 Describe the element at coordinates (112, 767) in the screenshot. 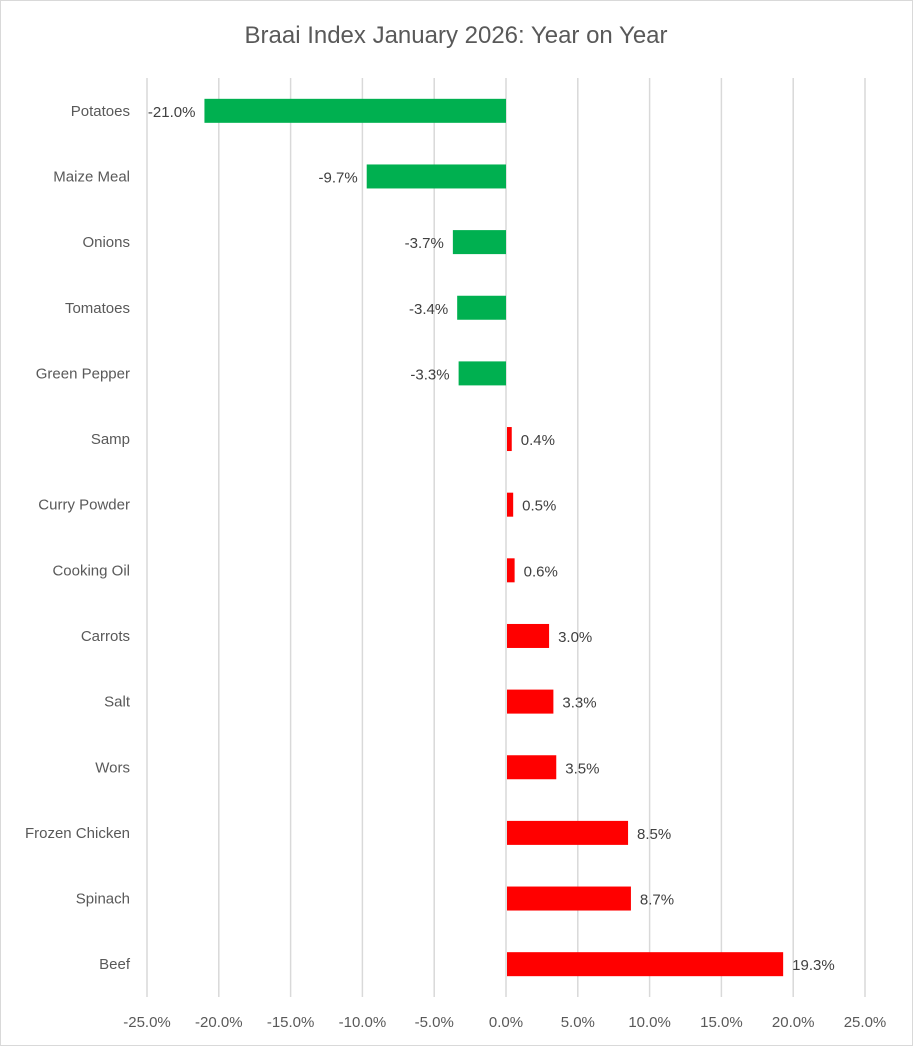

I see `category-label: Wors` at that location.